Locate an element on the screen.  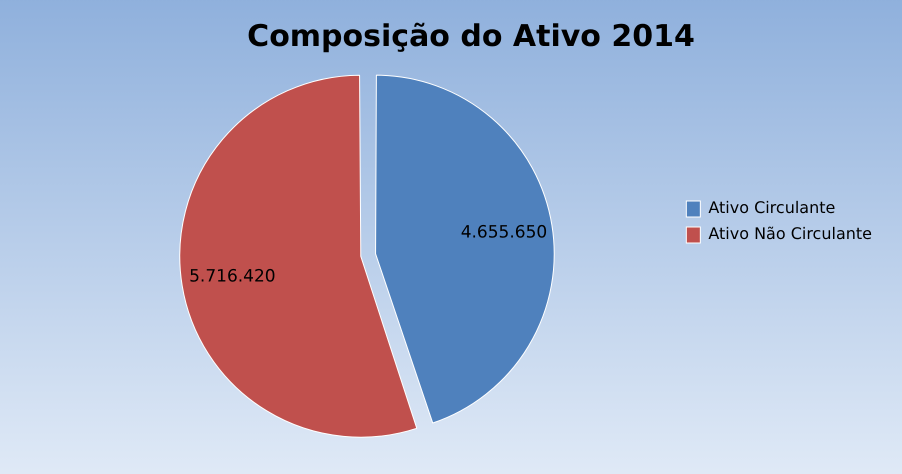
chart-title: Composição do Ativo 2014 is located at coordinates (471, 36).